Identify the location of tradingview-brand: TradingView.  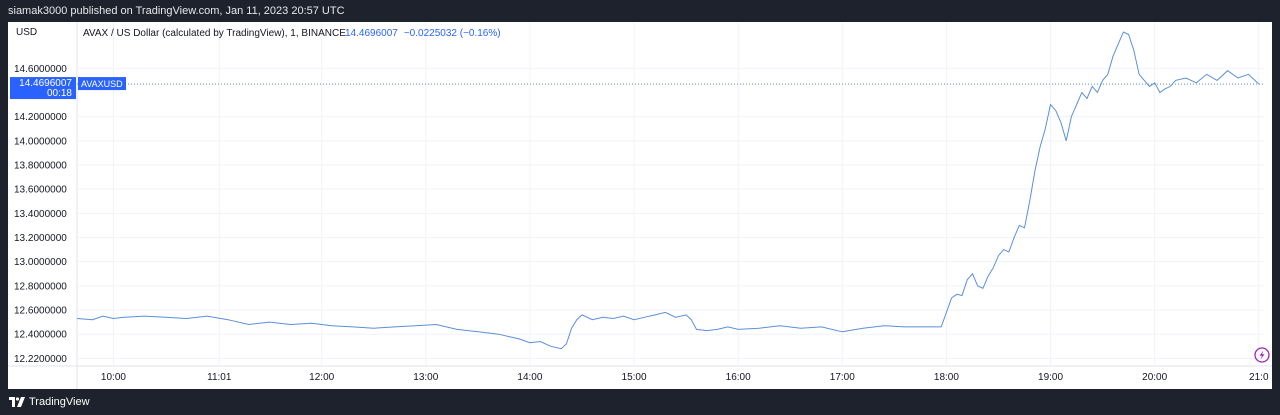
(49, 402).